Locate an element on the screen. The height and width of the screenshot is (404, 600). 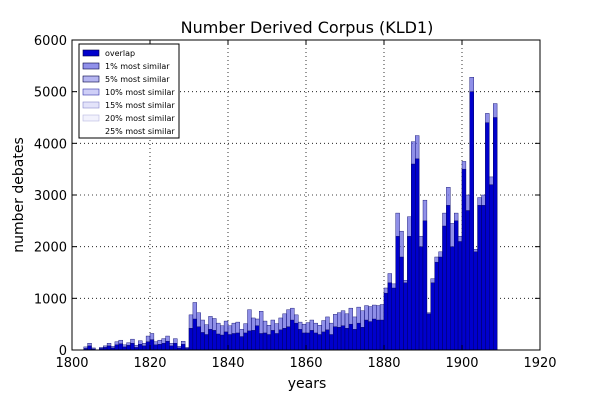
y-tick-label: 3000 is located at coordinates (50, 196).